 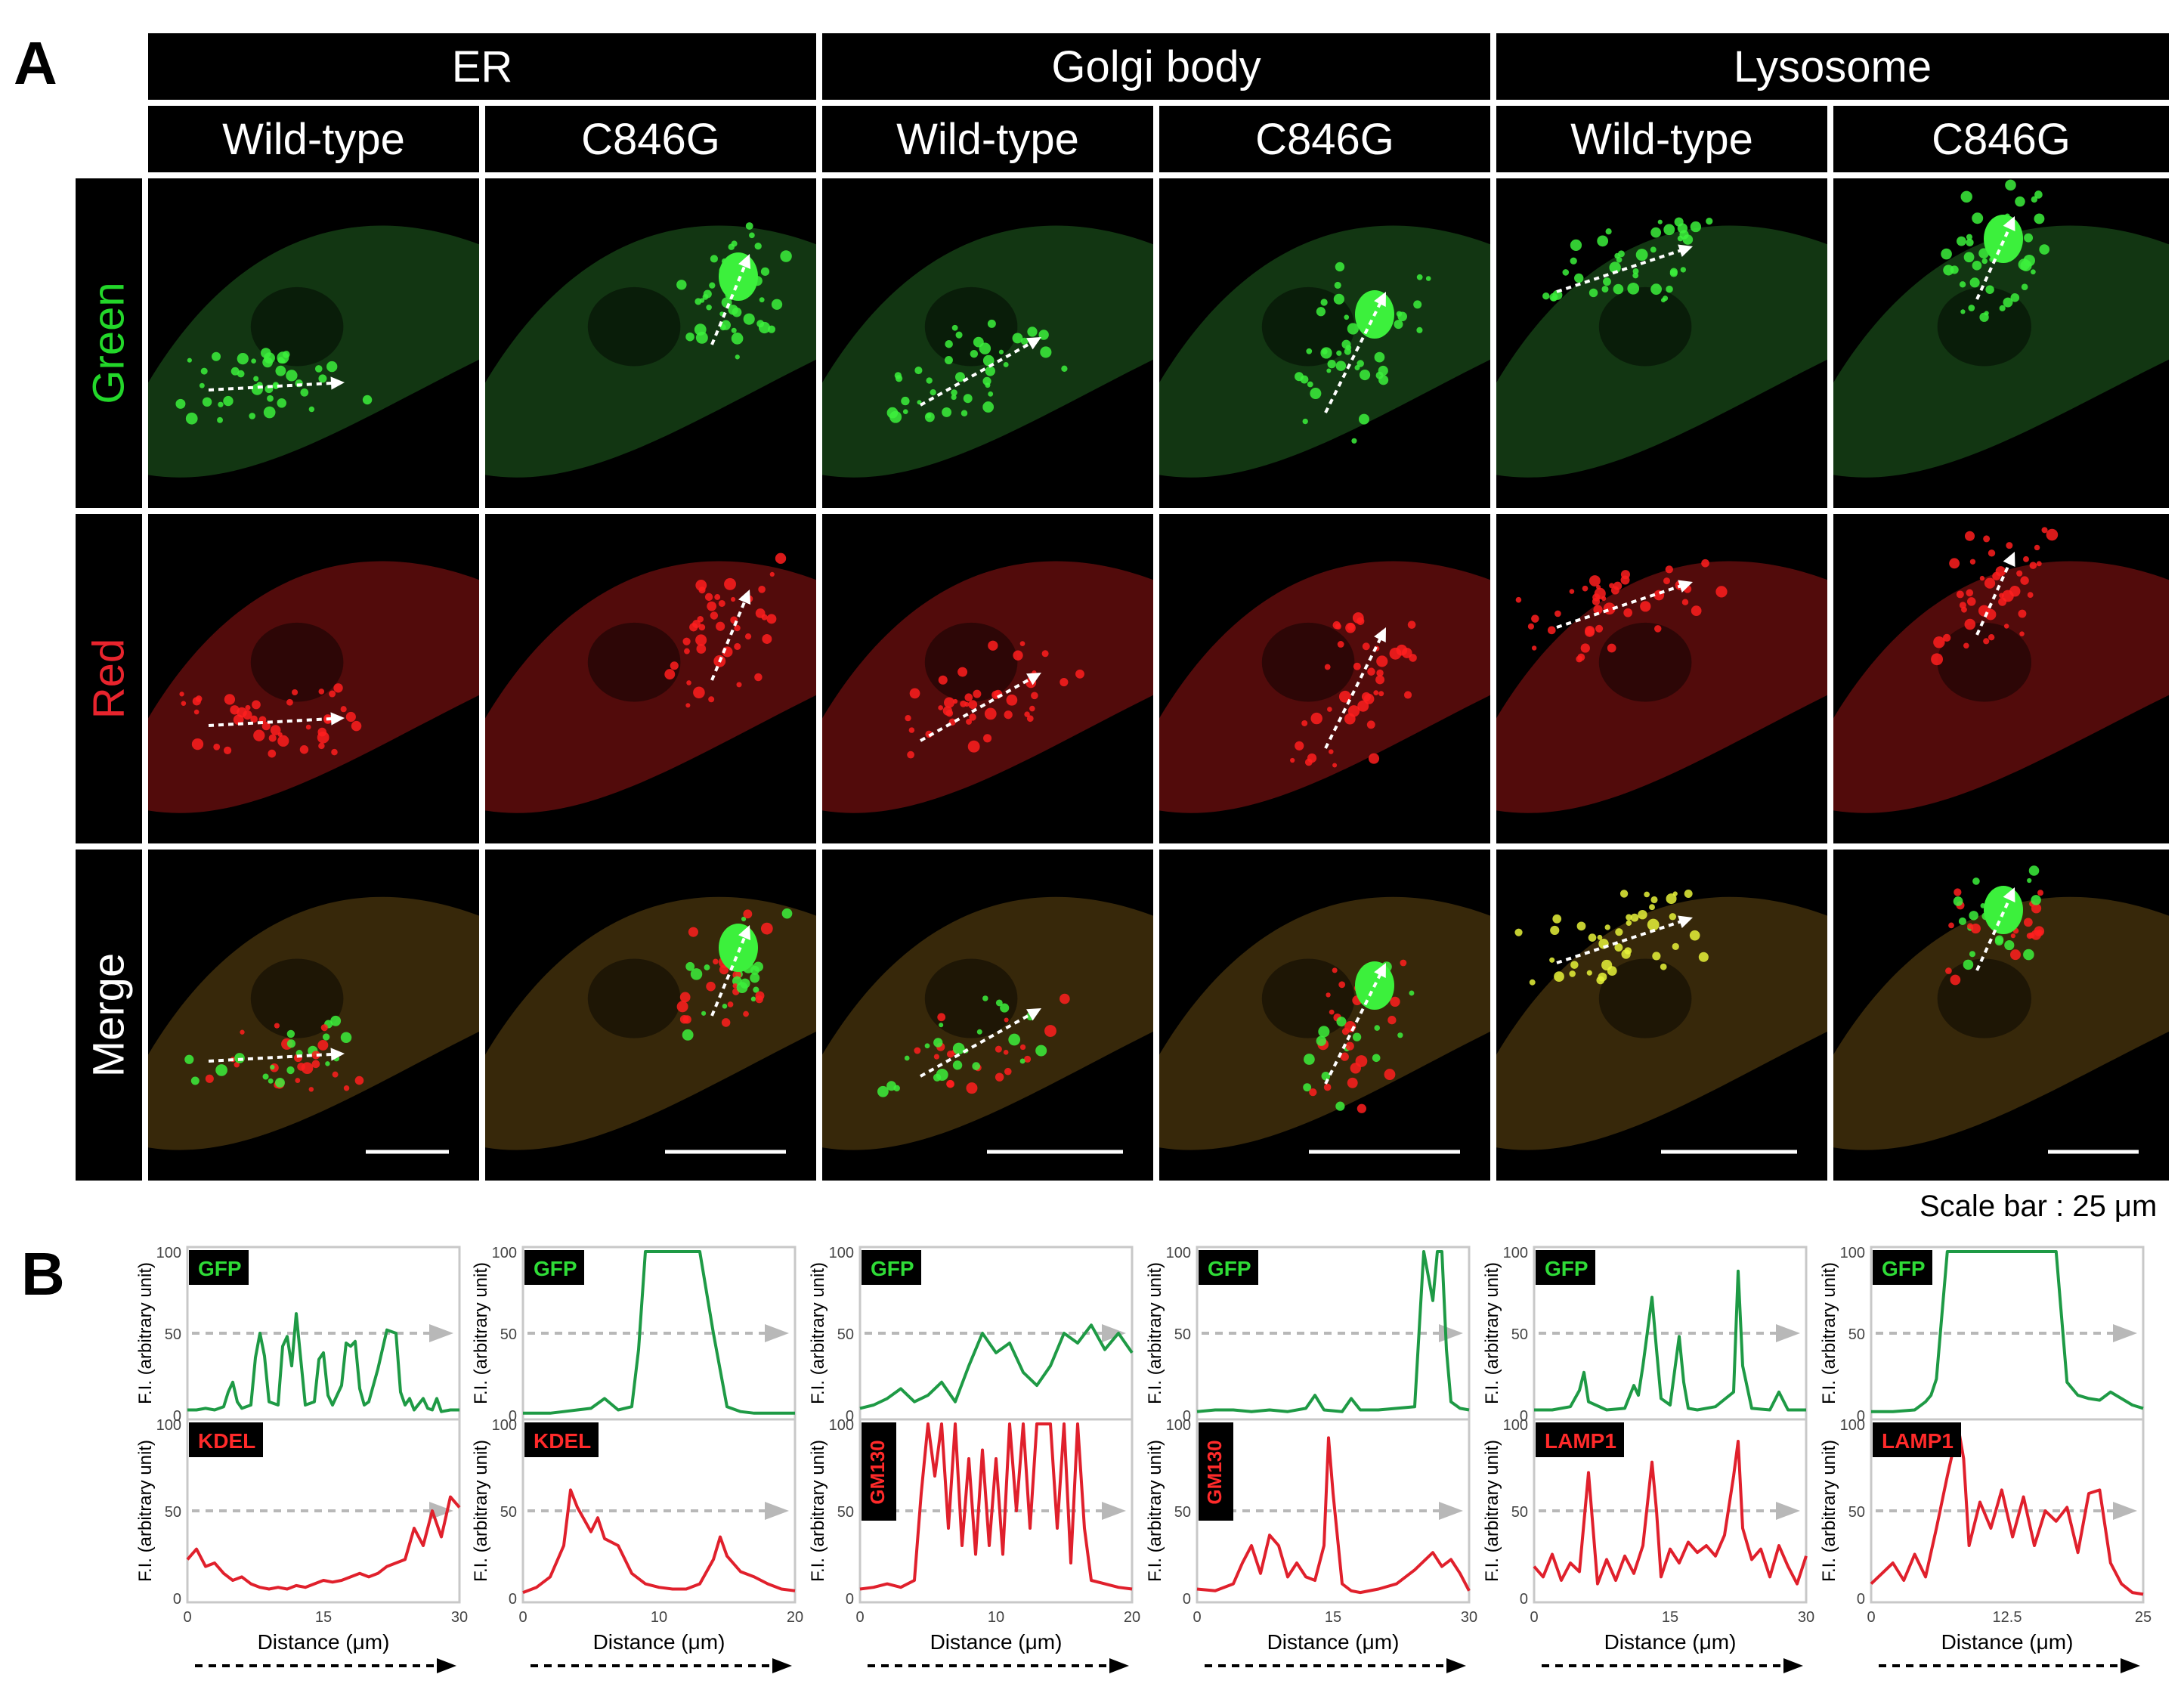 What do you see at coordinates (43, 1274) in the screenshot?
I see `panel-b-label: B` at bounding box center [43, 1274].